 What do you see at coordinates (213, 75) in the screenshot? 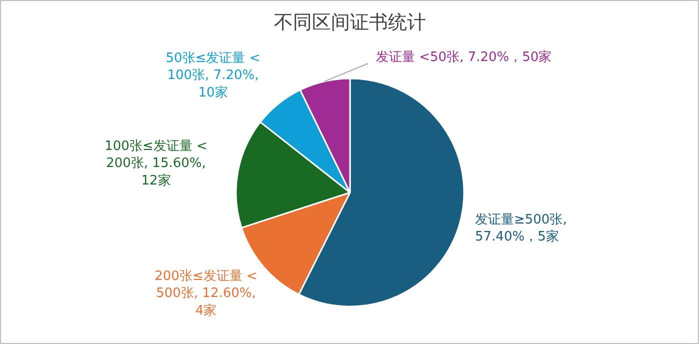
I see `slice-label: 50张≤发证量 < 100张, 7.20%, 10家` at bounding box center [213, 75].